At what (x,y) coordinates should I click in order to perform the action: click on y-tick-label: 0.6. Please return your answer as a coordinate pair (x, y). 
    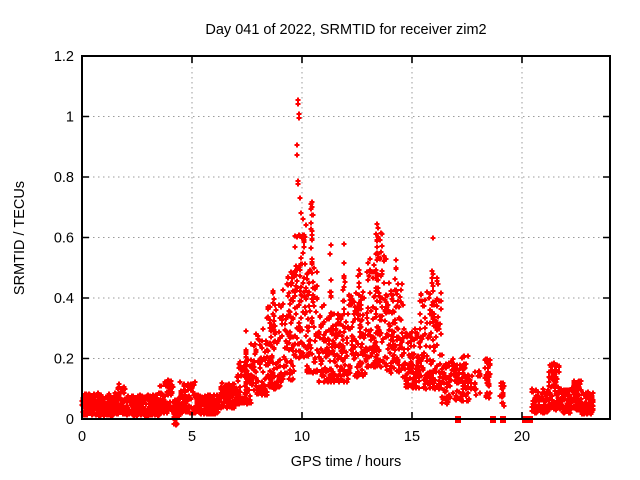
    Looking at the image, I should click on (64, 239).